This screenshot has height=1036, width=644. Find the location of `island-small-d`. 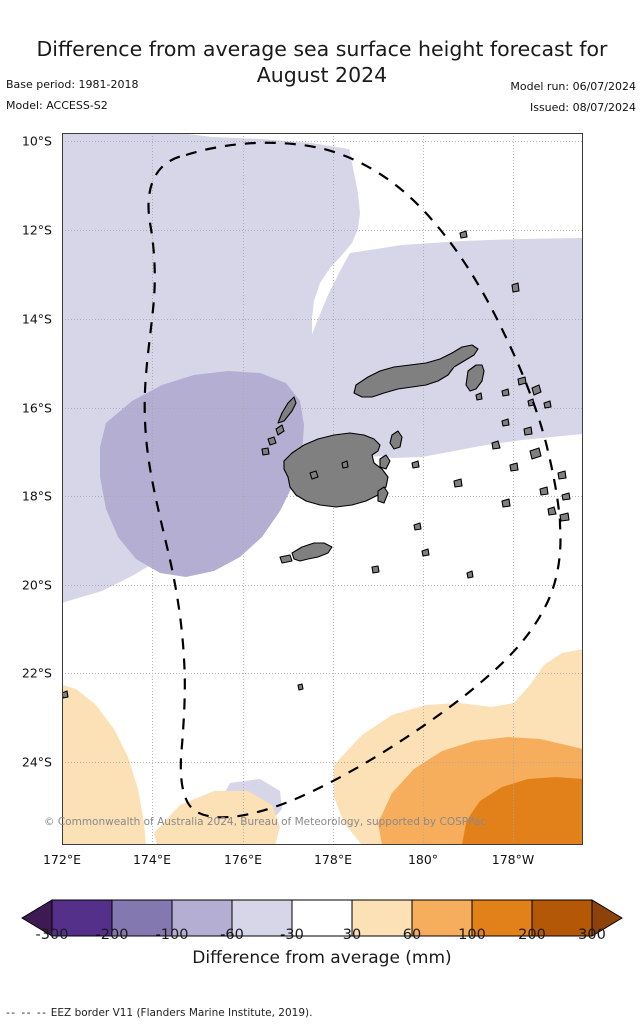

island-small-d is located at coordinates (314, 475).